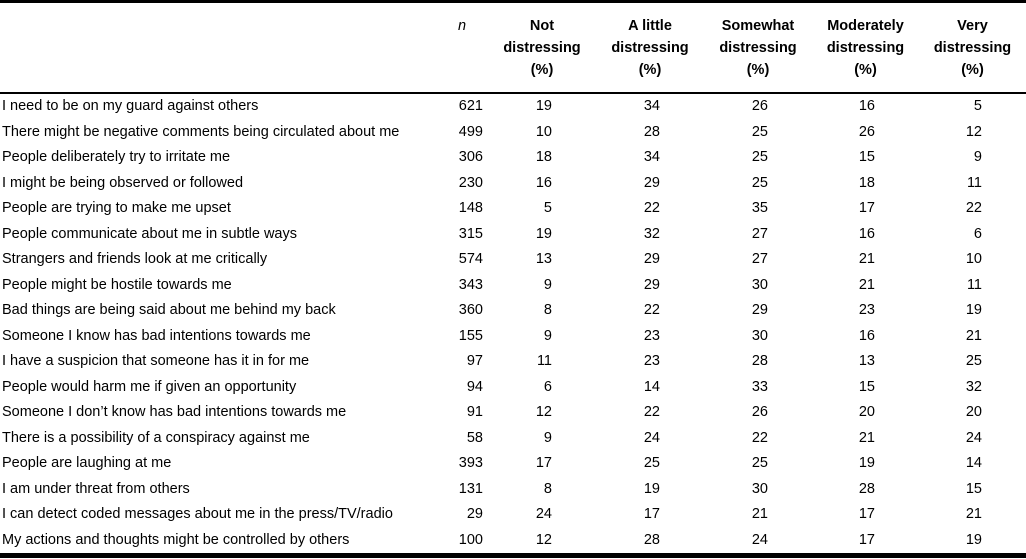  What do you see at coordinates (470, 335) in the screenshot?
I see `n-value: 155` at bounding box center [470, 335].